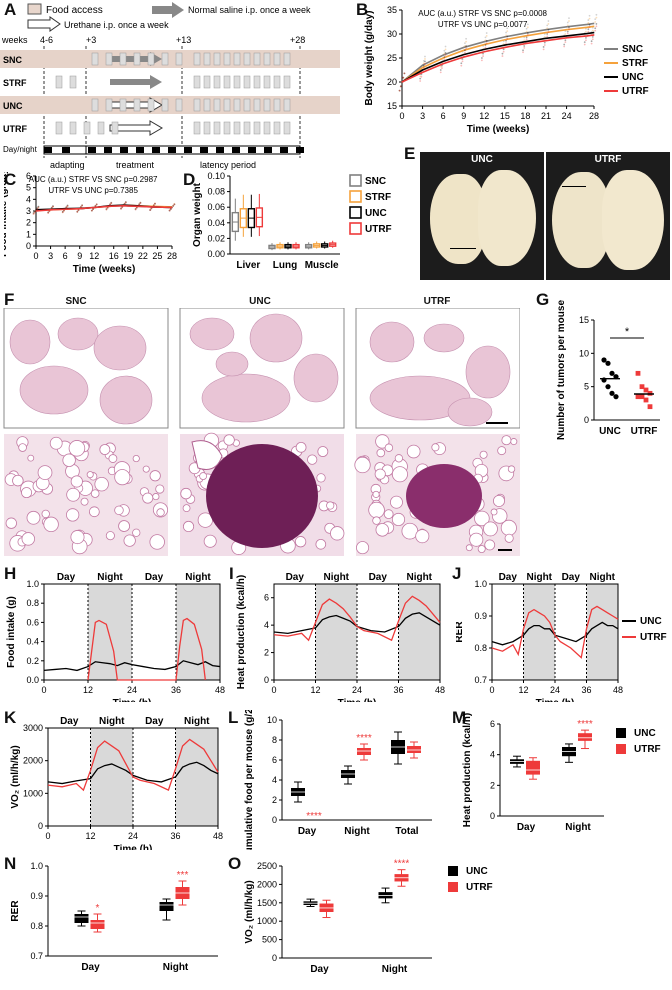 Image resolution: width=672 pixels, height=990 pixels. I want to click on x-tick-label: 48, so click(618, 690).